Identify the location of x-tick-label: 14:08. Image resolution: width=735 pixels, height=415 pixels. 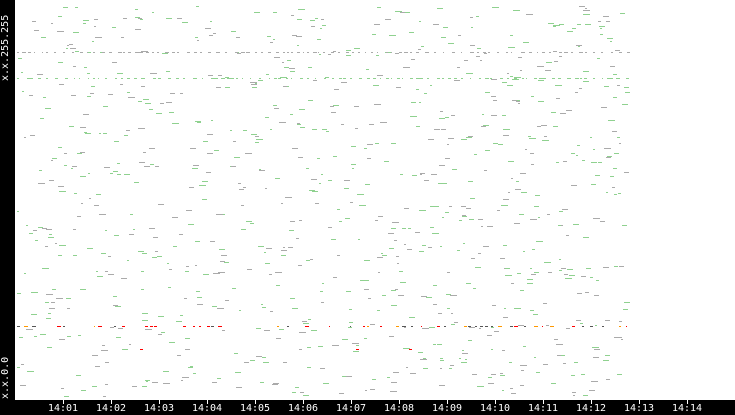
(399, 408).